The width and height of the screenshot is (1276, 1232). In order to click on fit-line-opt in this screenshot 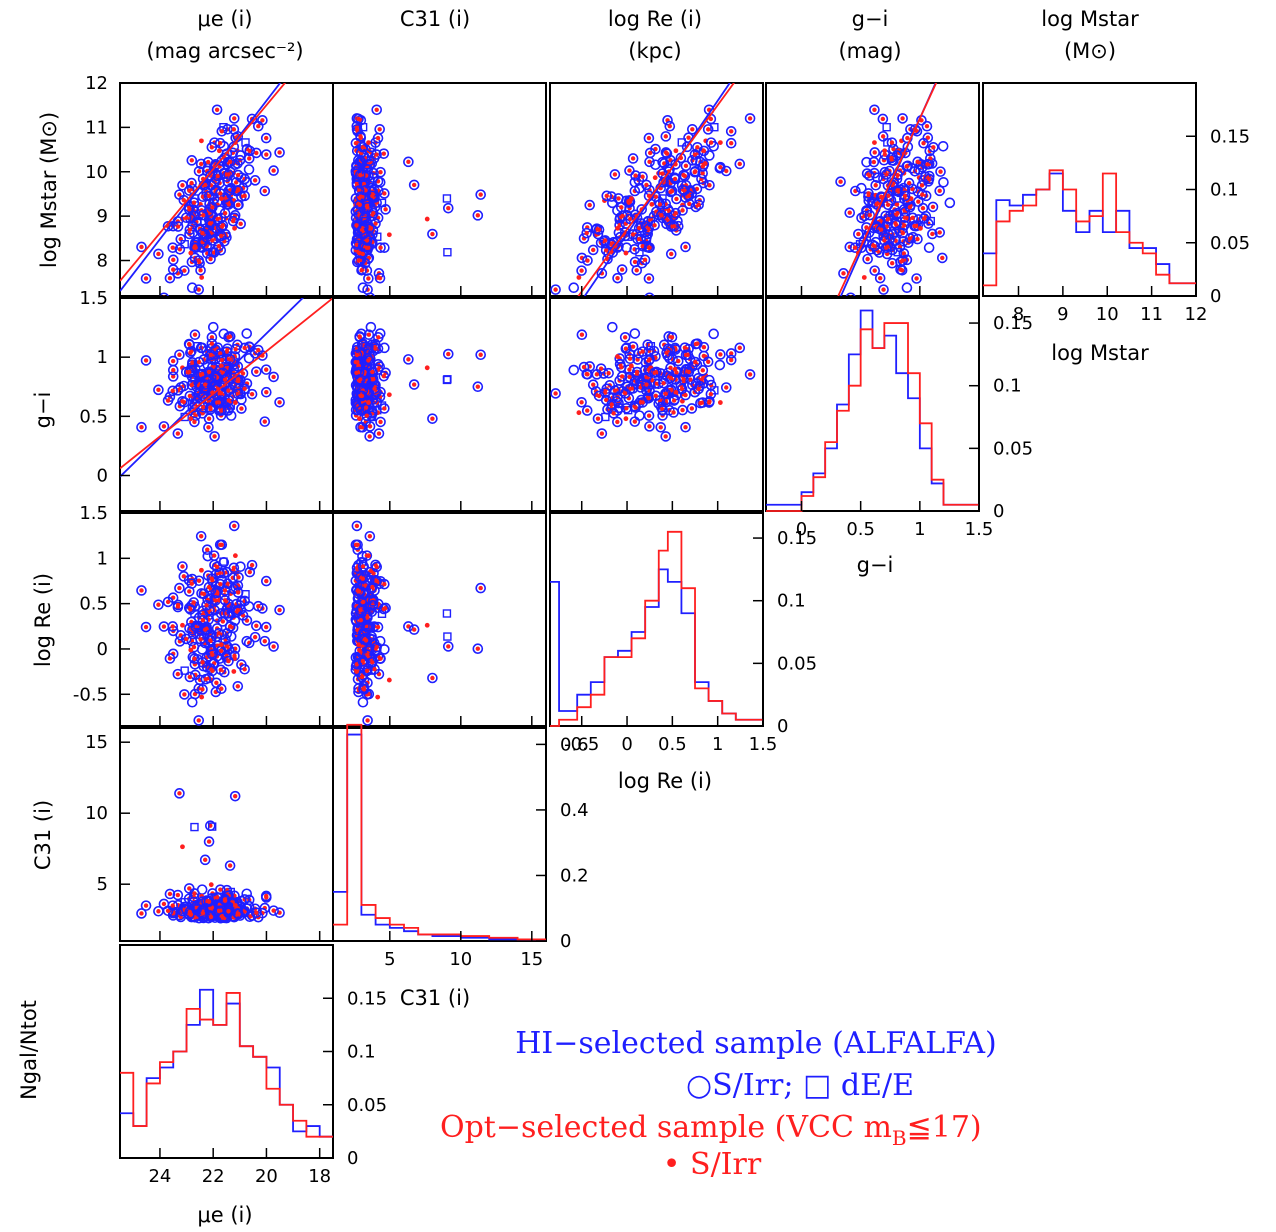, I will do `click(203, 182)`.